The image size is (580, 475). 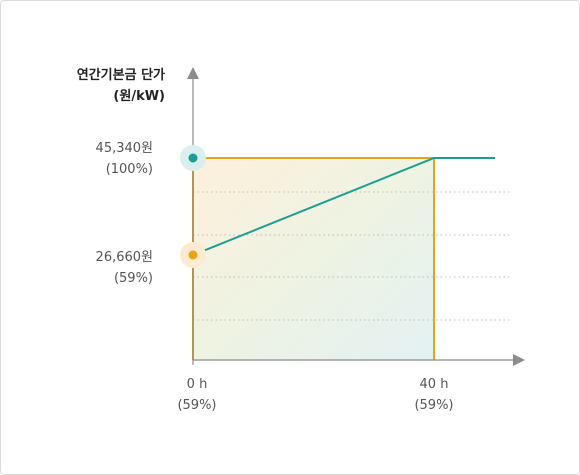 I want to click on y-axis-title-line2: (원/kW), so click(x=139, y=96).